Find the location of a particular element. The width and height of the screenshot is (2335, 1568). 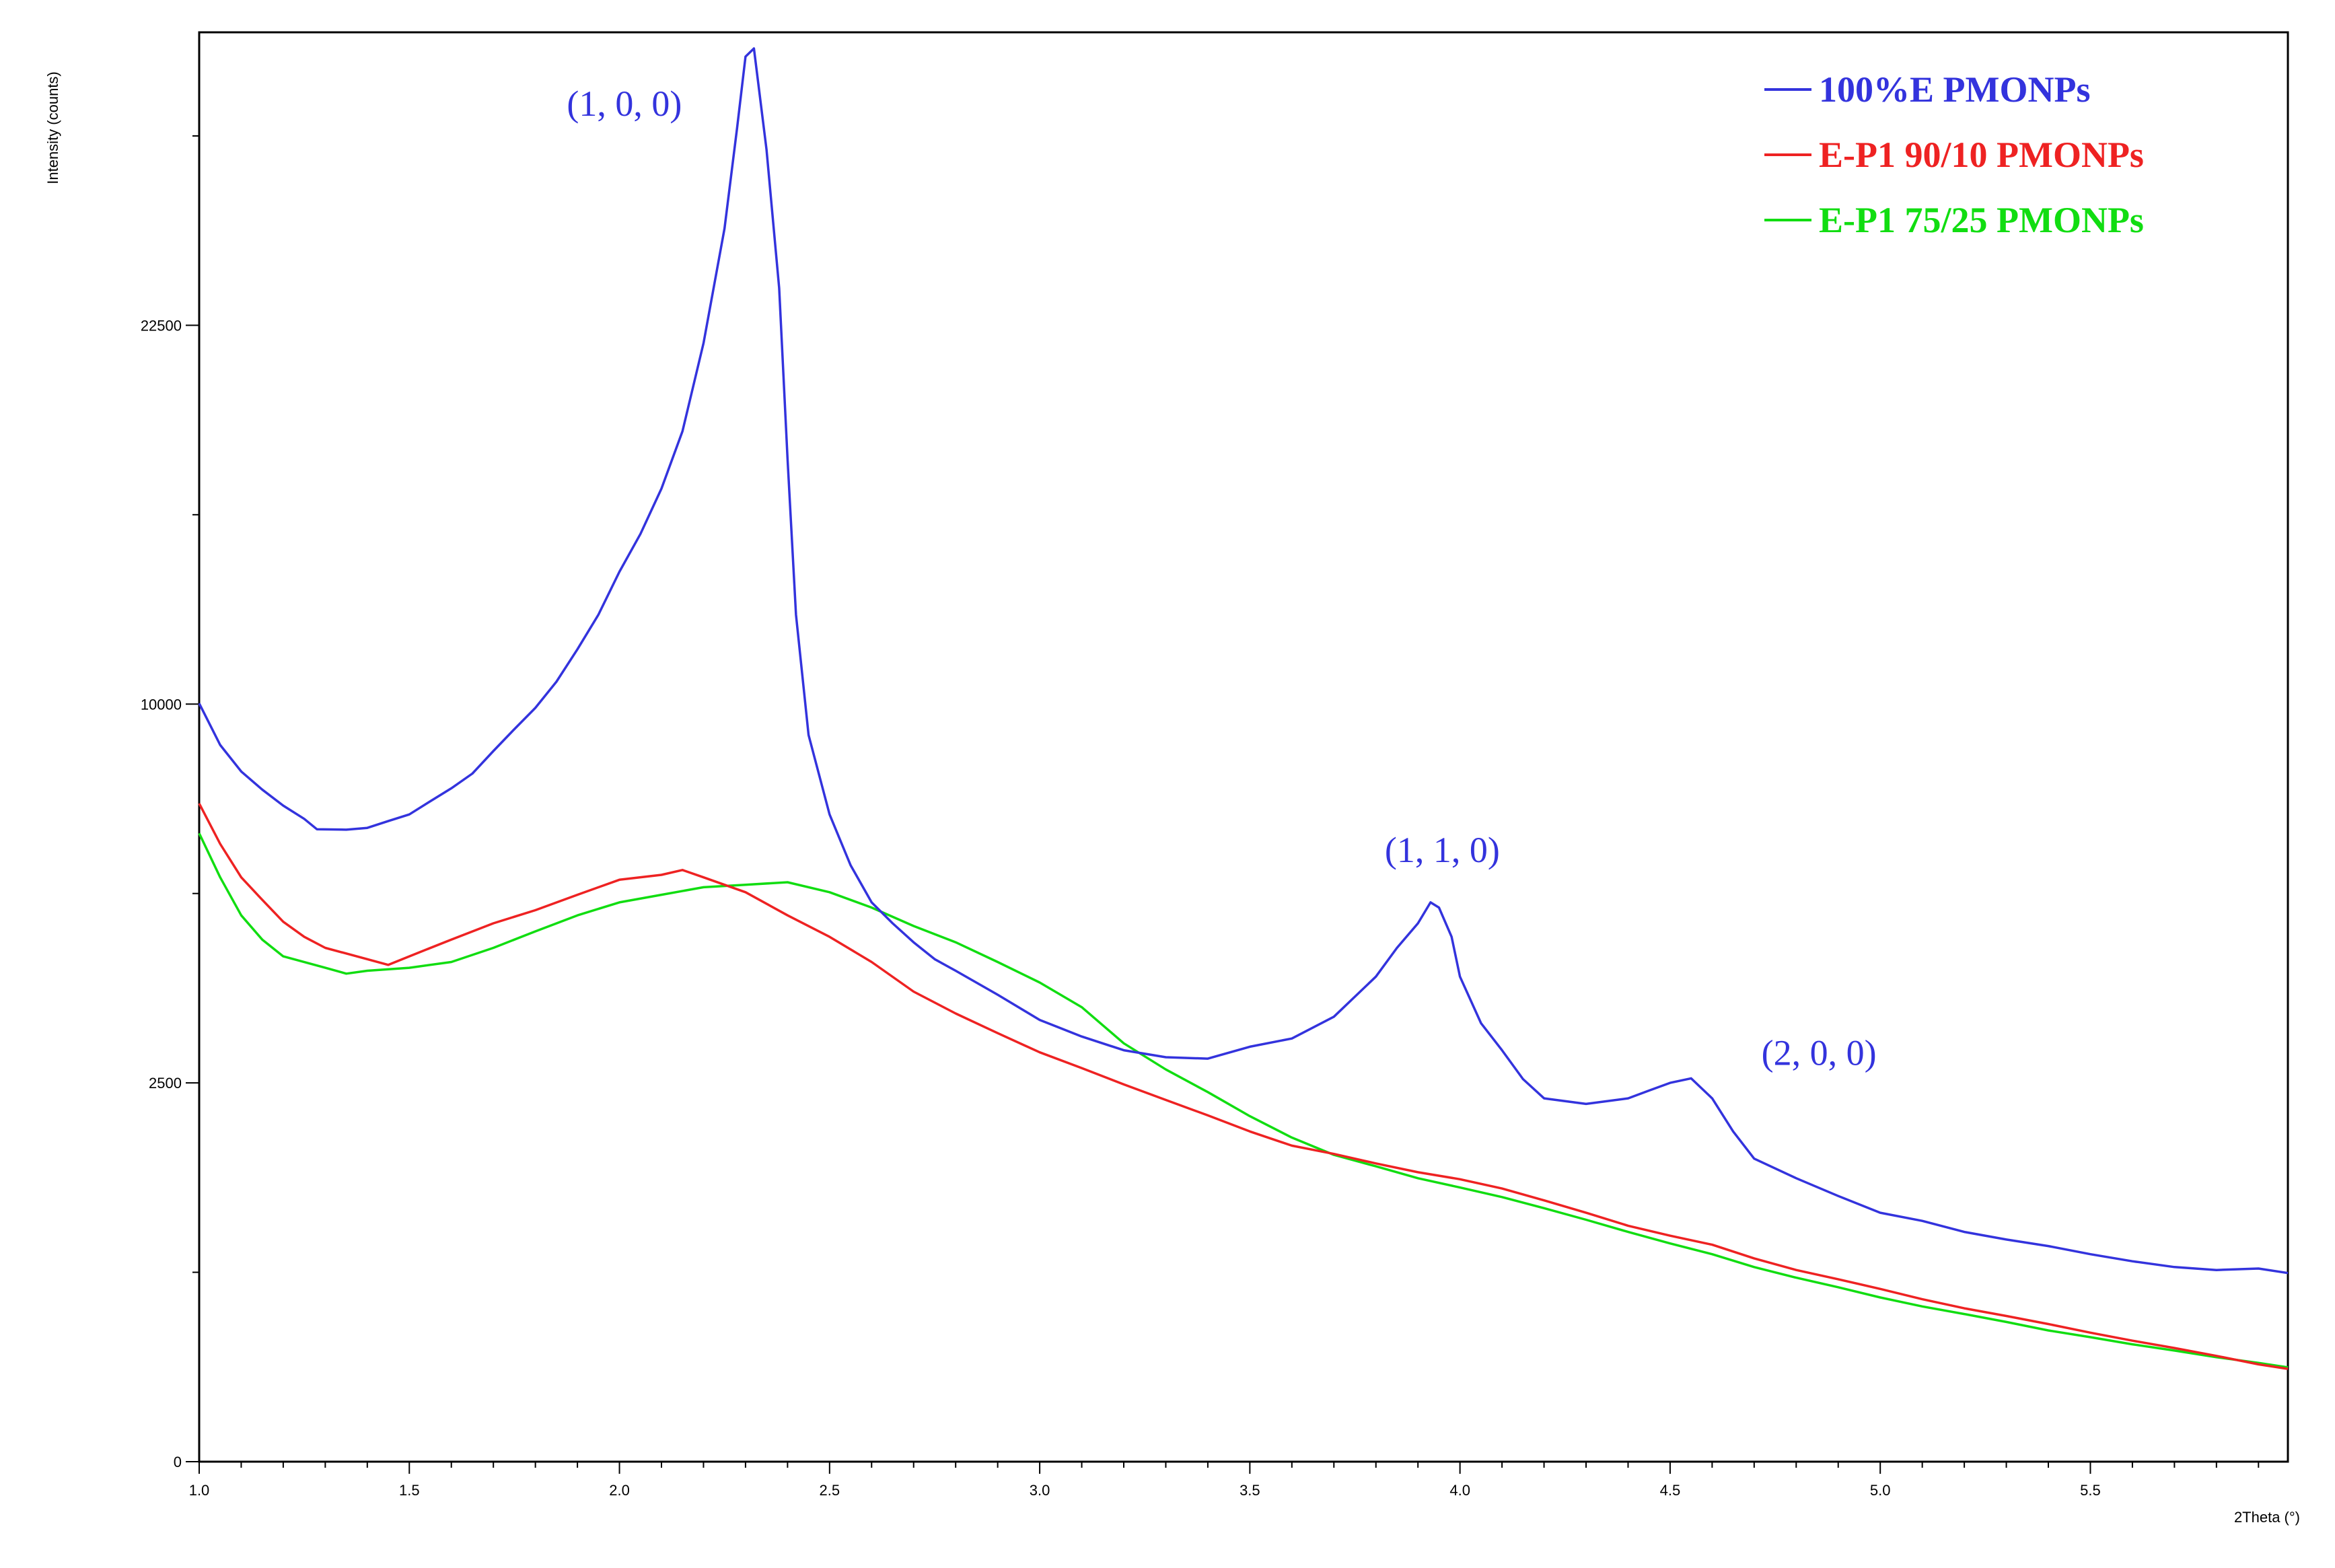

y-tick-label: 0 is located at coordinates (178, 1462).